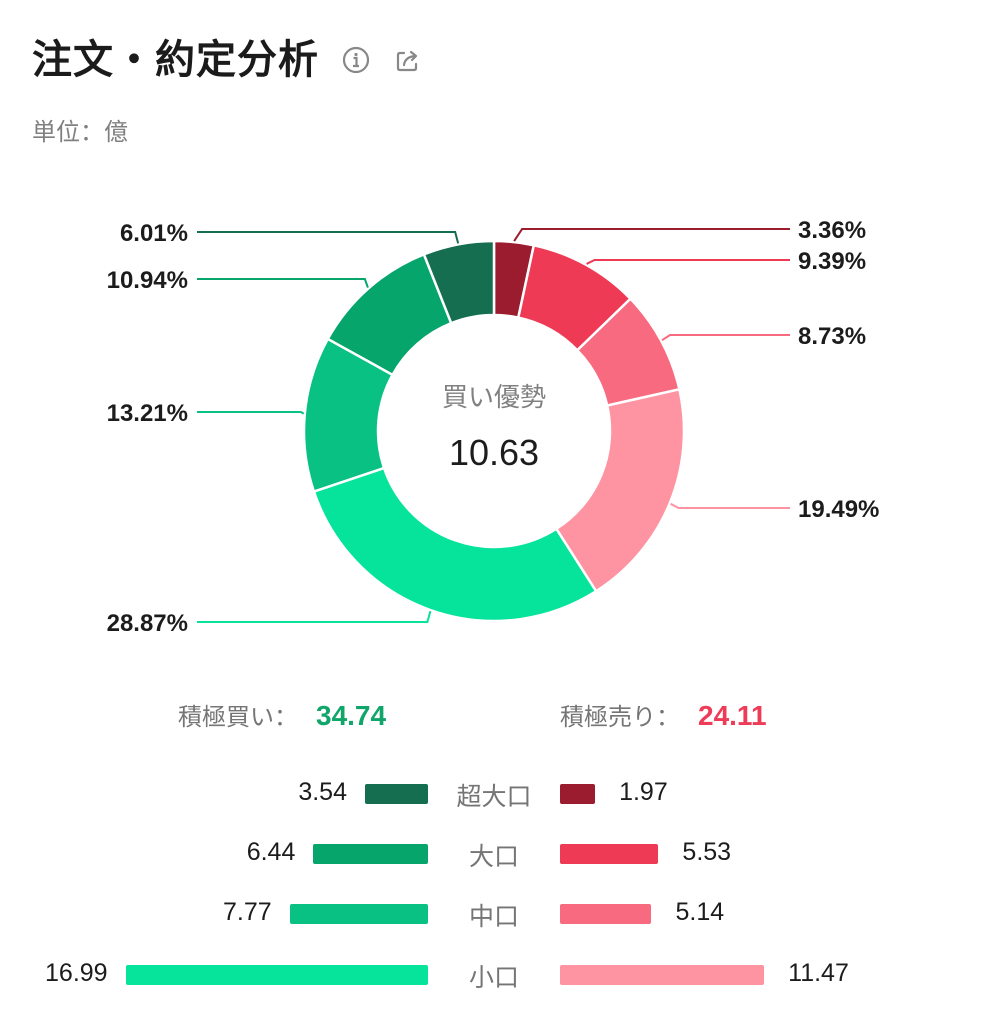 The image size is (988, 1024). I want to click on unit-label: 単位：億, so click(80, 132).